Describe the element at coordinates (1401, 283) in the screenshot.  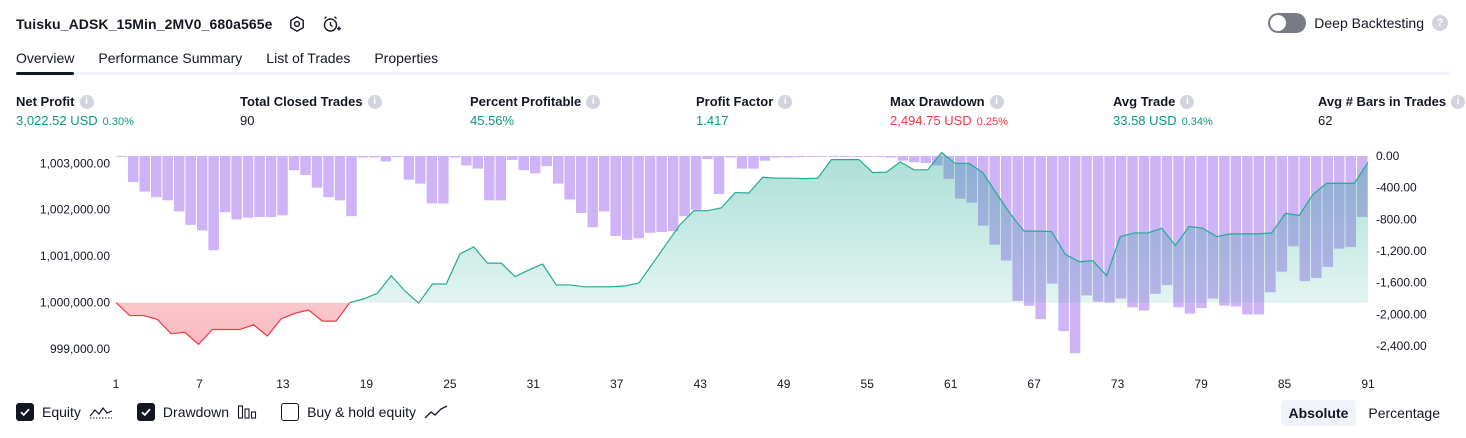
I see `right-axis-tick: -1,600.00` at that location.